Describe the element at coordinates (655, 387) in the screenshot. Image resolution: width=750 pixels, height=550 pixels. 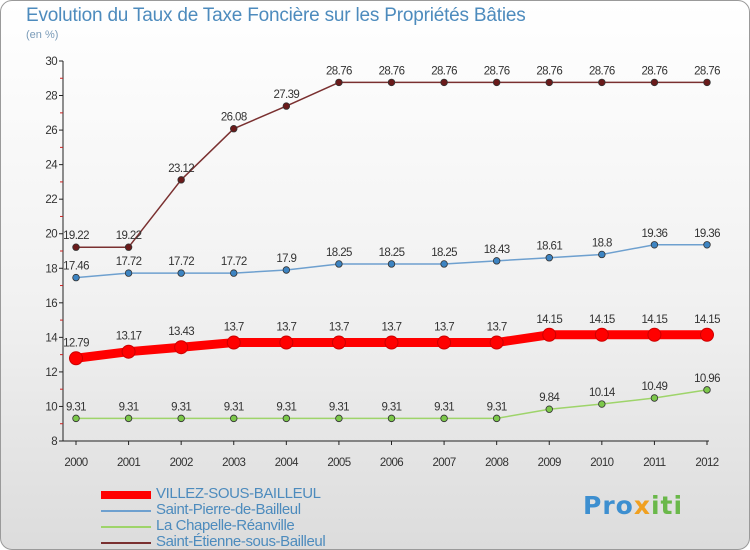
I see `data-label: 10.49` at that location.